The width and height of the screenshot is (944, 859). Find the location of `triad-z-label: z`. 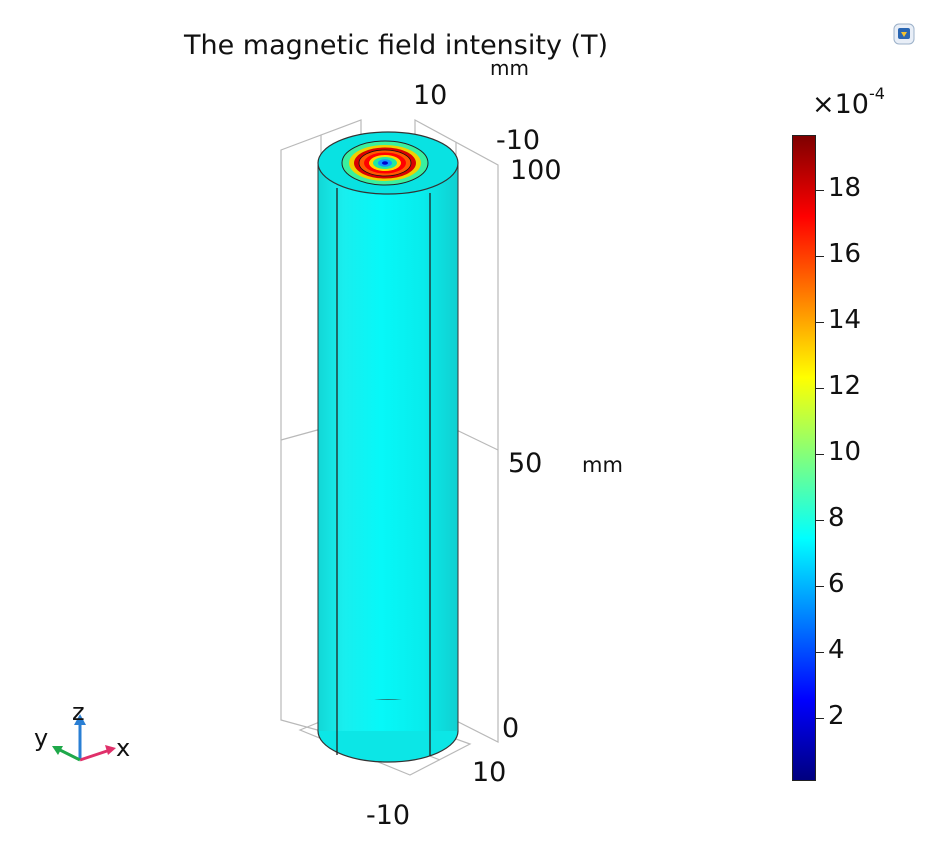

triad-z-label: z is located at coordinates (78, 712).